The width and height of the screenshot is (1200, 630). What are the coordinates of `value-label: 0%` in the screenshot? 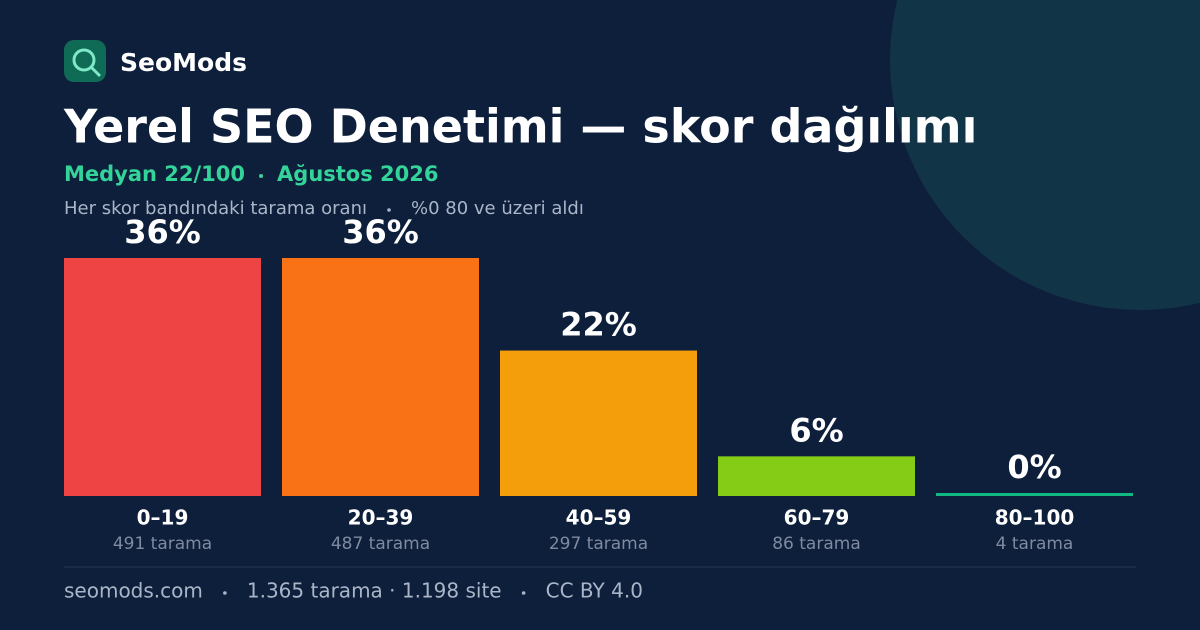 It's located at (1034, 467).